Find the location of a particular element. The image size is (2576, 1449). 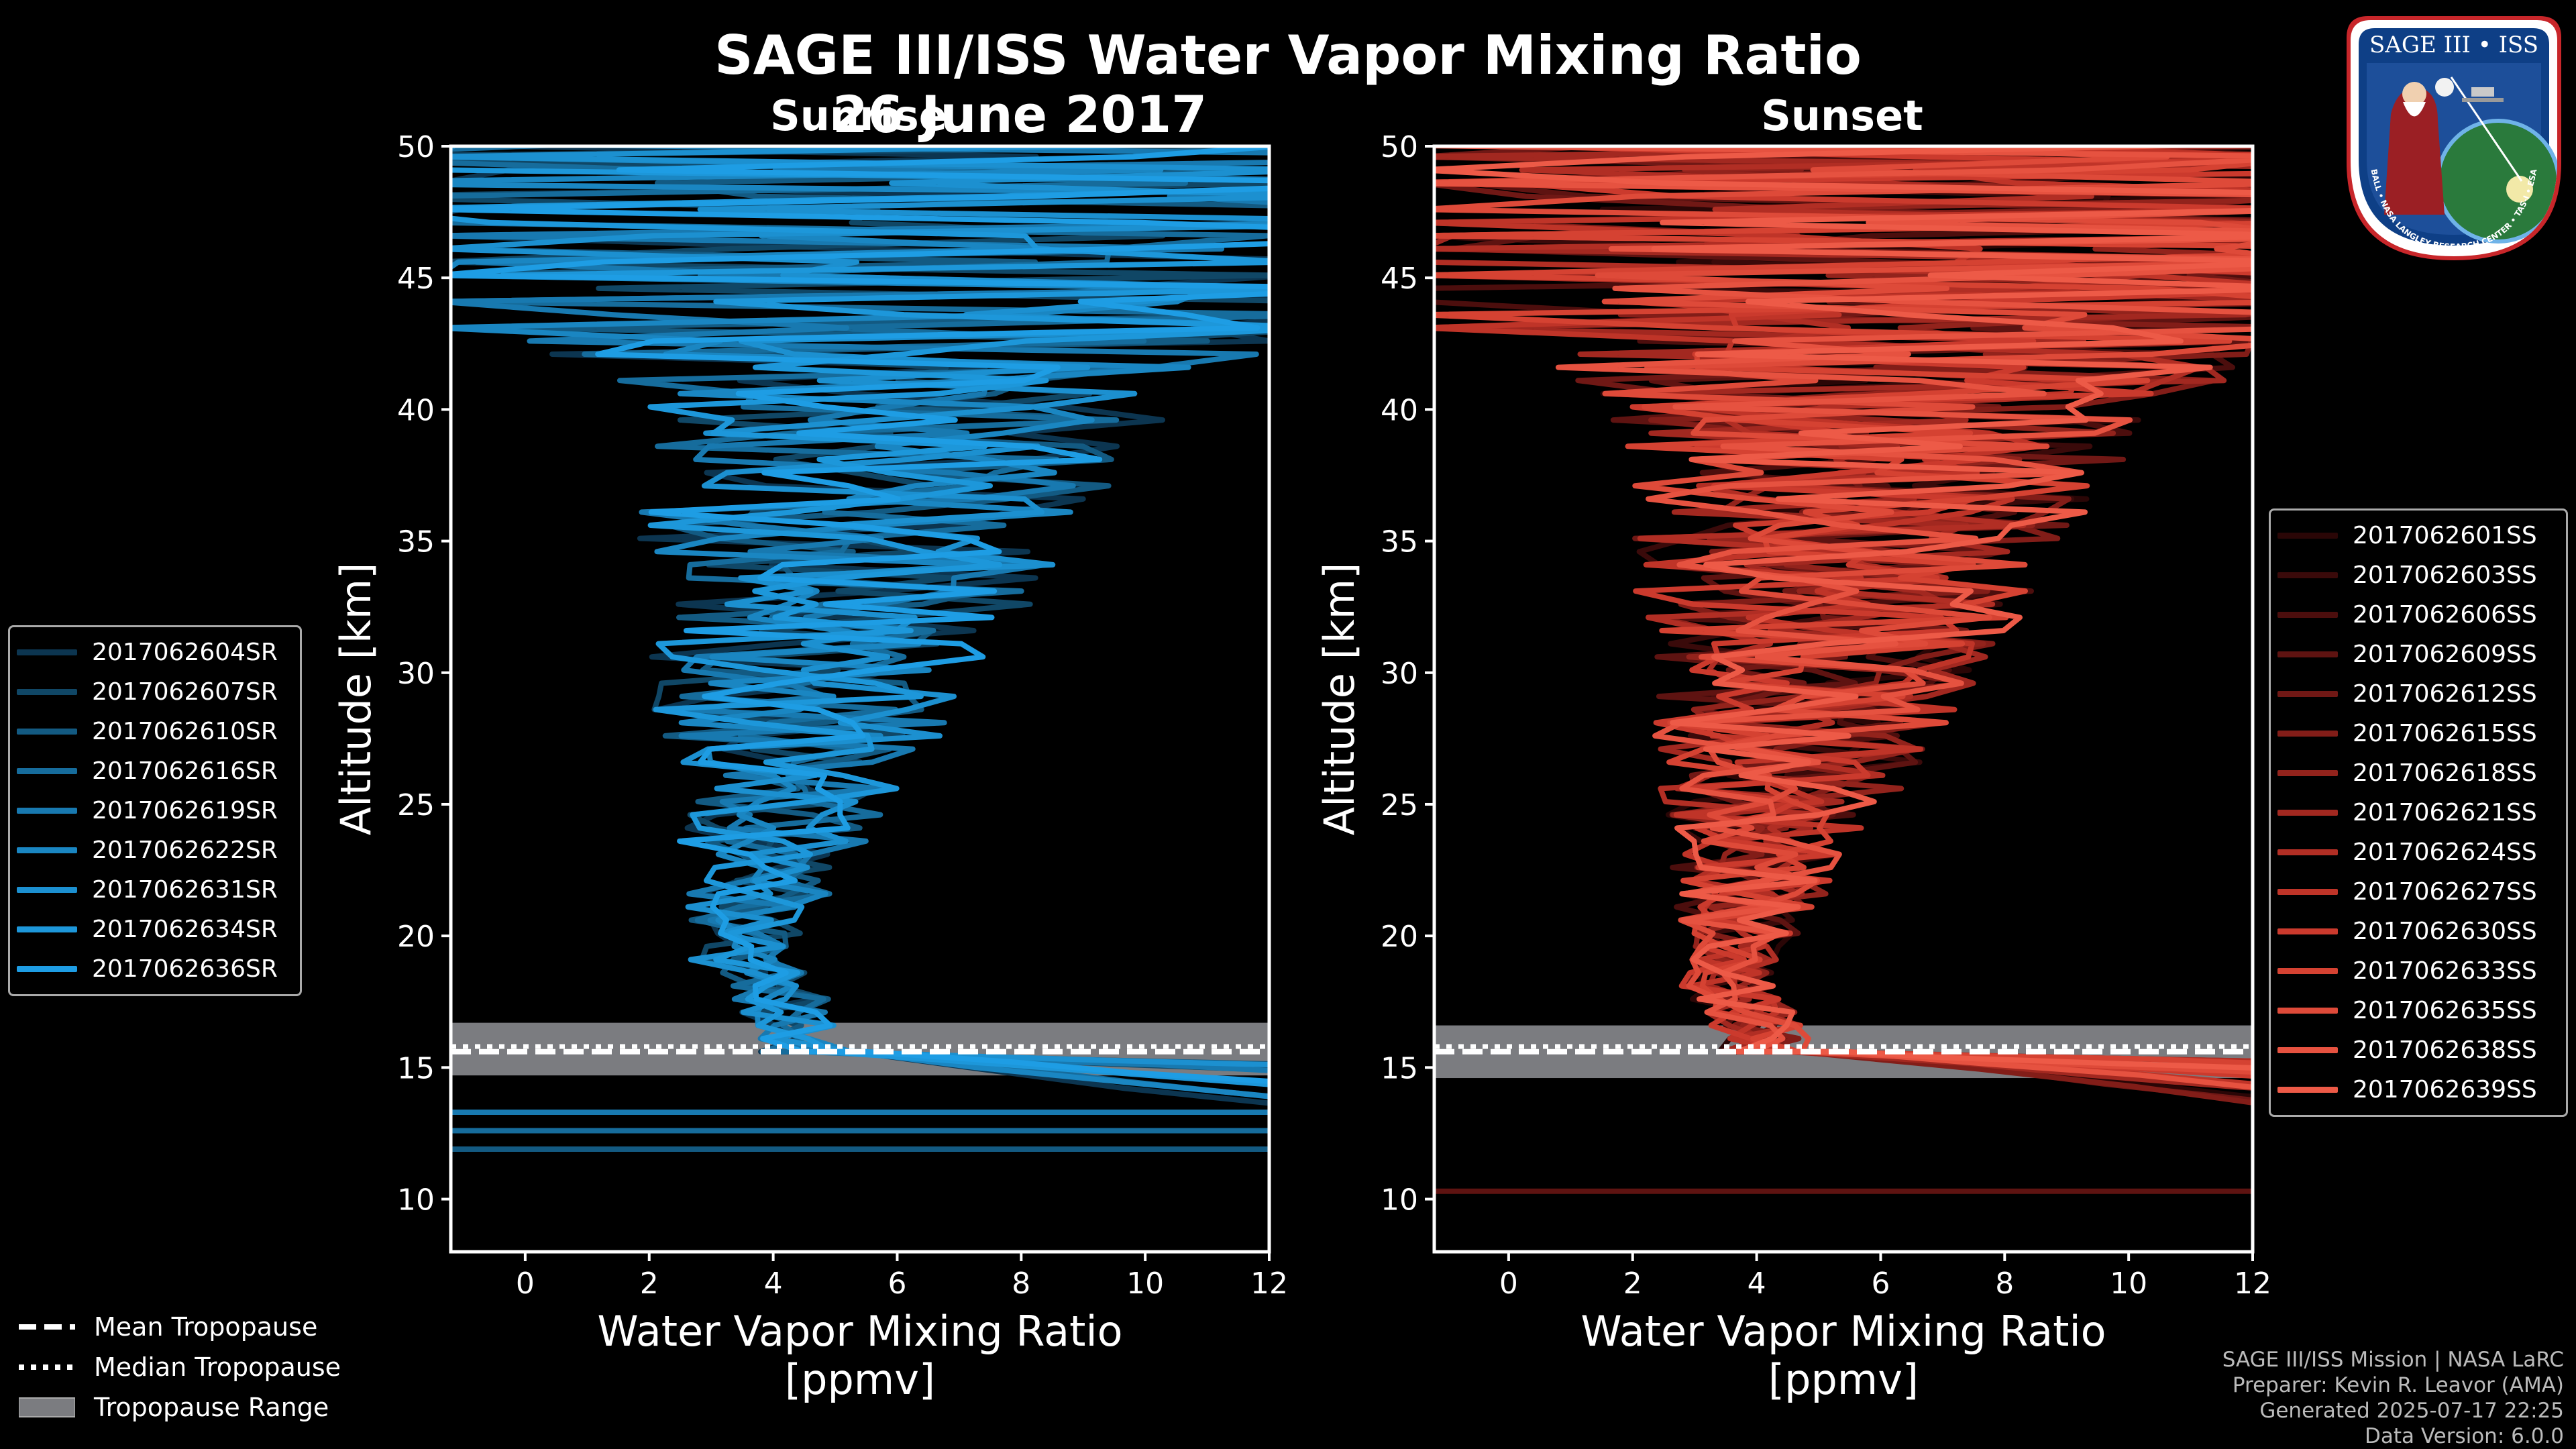

legend-item: 2017062634SR is located at coordinates (155, 929).